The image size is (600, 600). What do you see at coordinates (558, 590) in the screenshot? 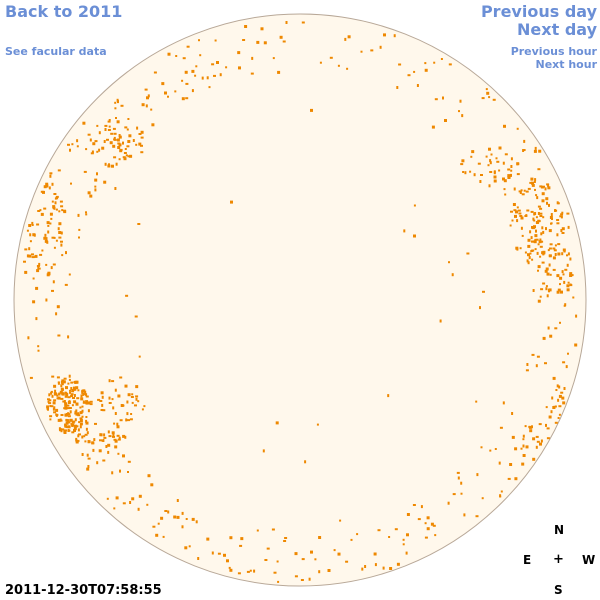
I see `compass-south: S` at bounding box center [558, 590].